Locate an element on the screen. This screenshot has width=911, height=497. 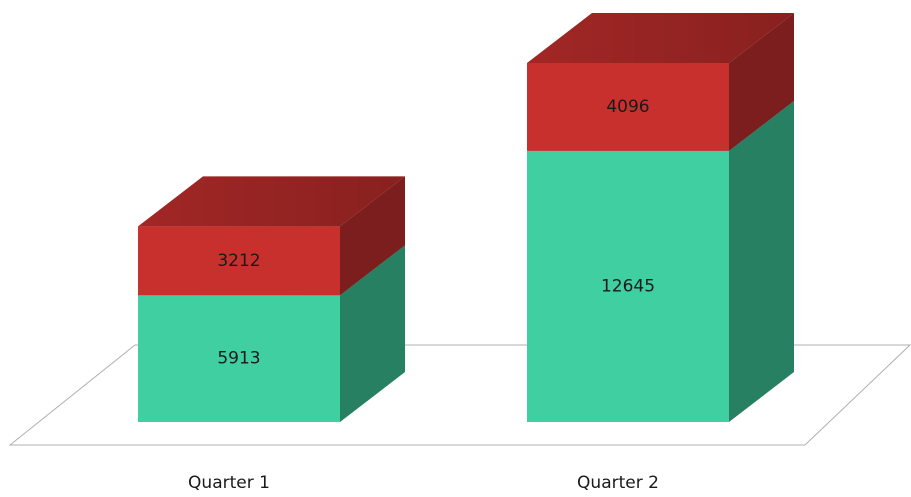
data-label: 4096 is located at coordinates (627, 107).